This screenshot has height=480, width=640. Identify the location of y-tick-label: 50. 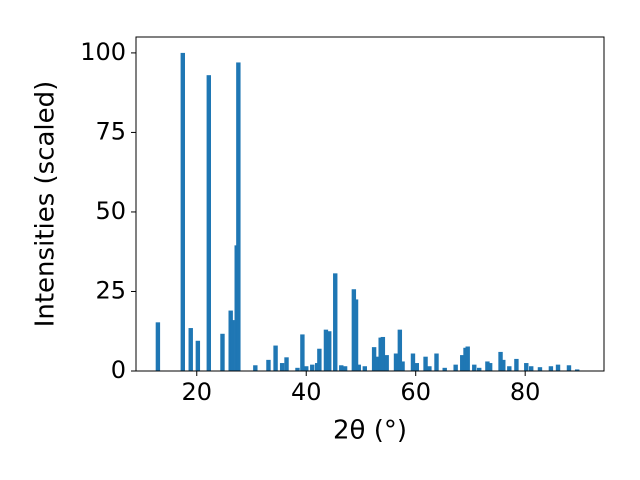
(110, 211).